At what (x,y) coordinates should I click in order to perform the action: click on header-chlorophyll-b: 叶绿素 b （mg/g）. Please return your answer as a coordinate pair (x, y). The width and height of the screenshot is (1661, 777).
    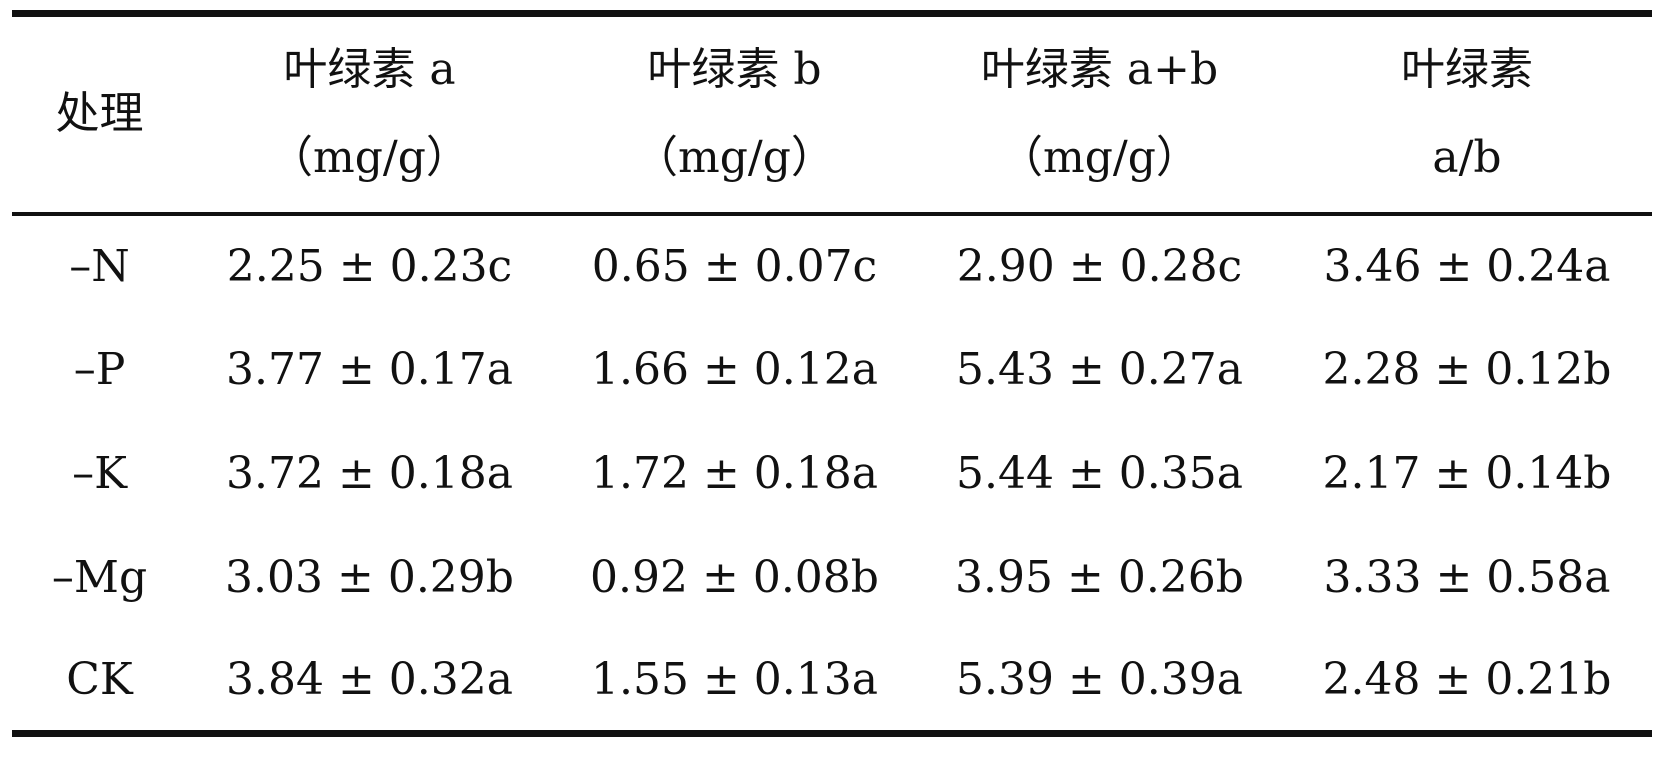
    Looking at the image, I should click on (734, 113).